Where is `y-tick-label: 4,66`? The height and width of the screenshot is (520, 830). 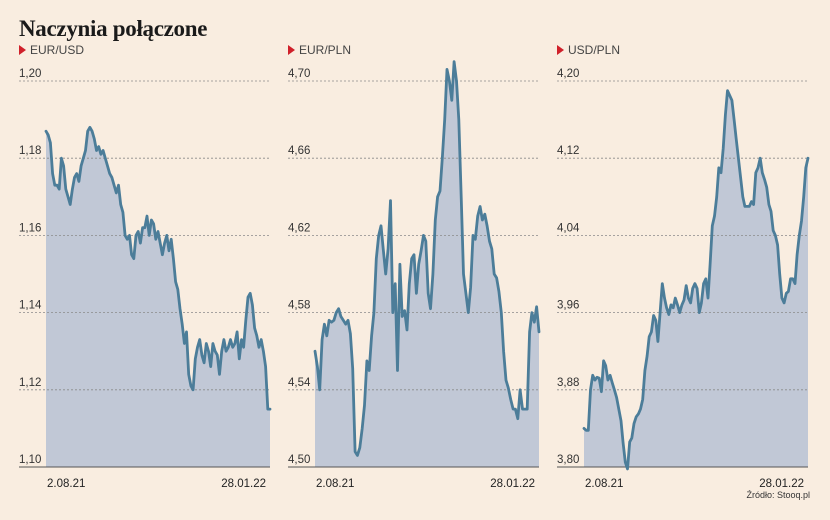
y-tick-label: 4,66 is located at coordinates (299, 151).